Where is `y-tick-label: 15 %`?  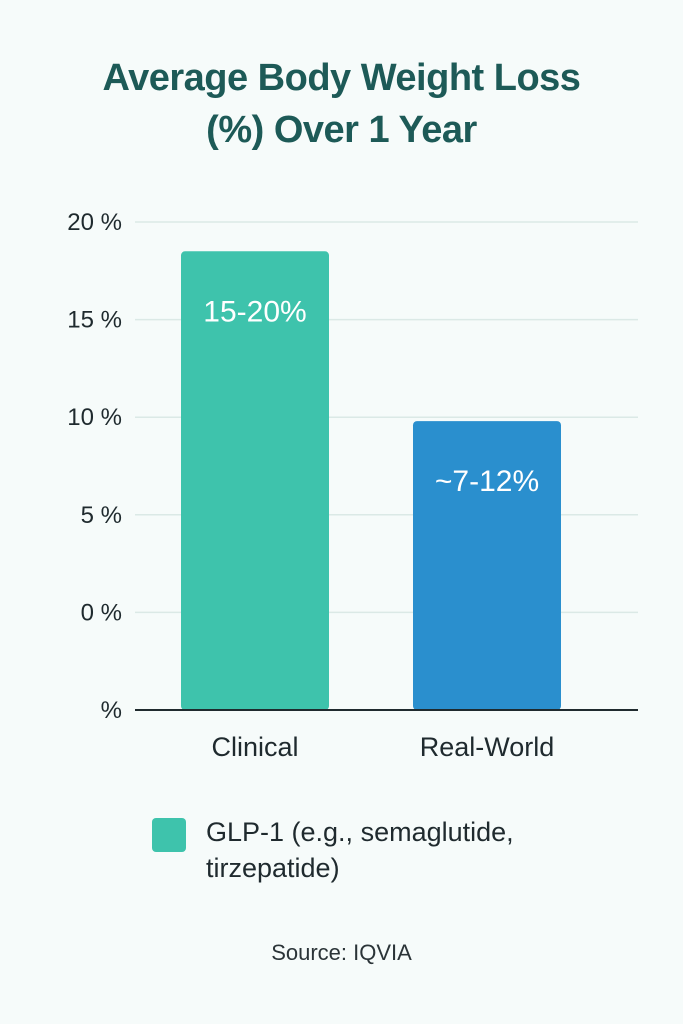 y-tick-label: 15 % is located at coordinates (94, 320).